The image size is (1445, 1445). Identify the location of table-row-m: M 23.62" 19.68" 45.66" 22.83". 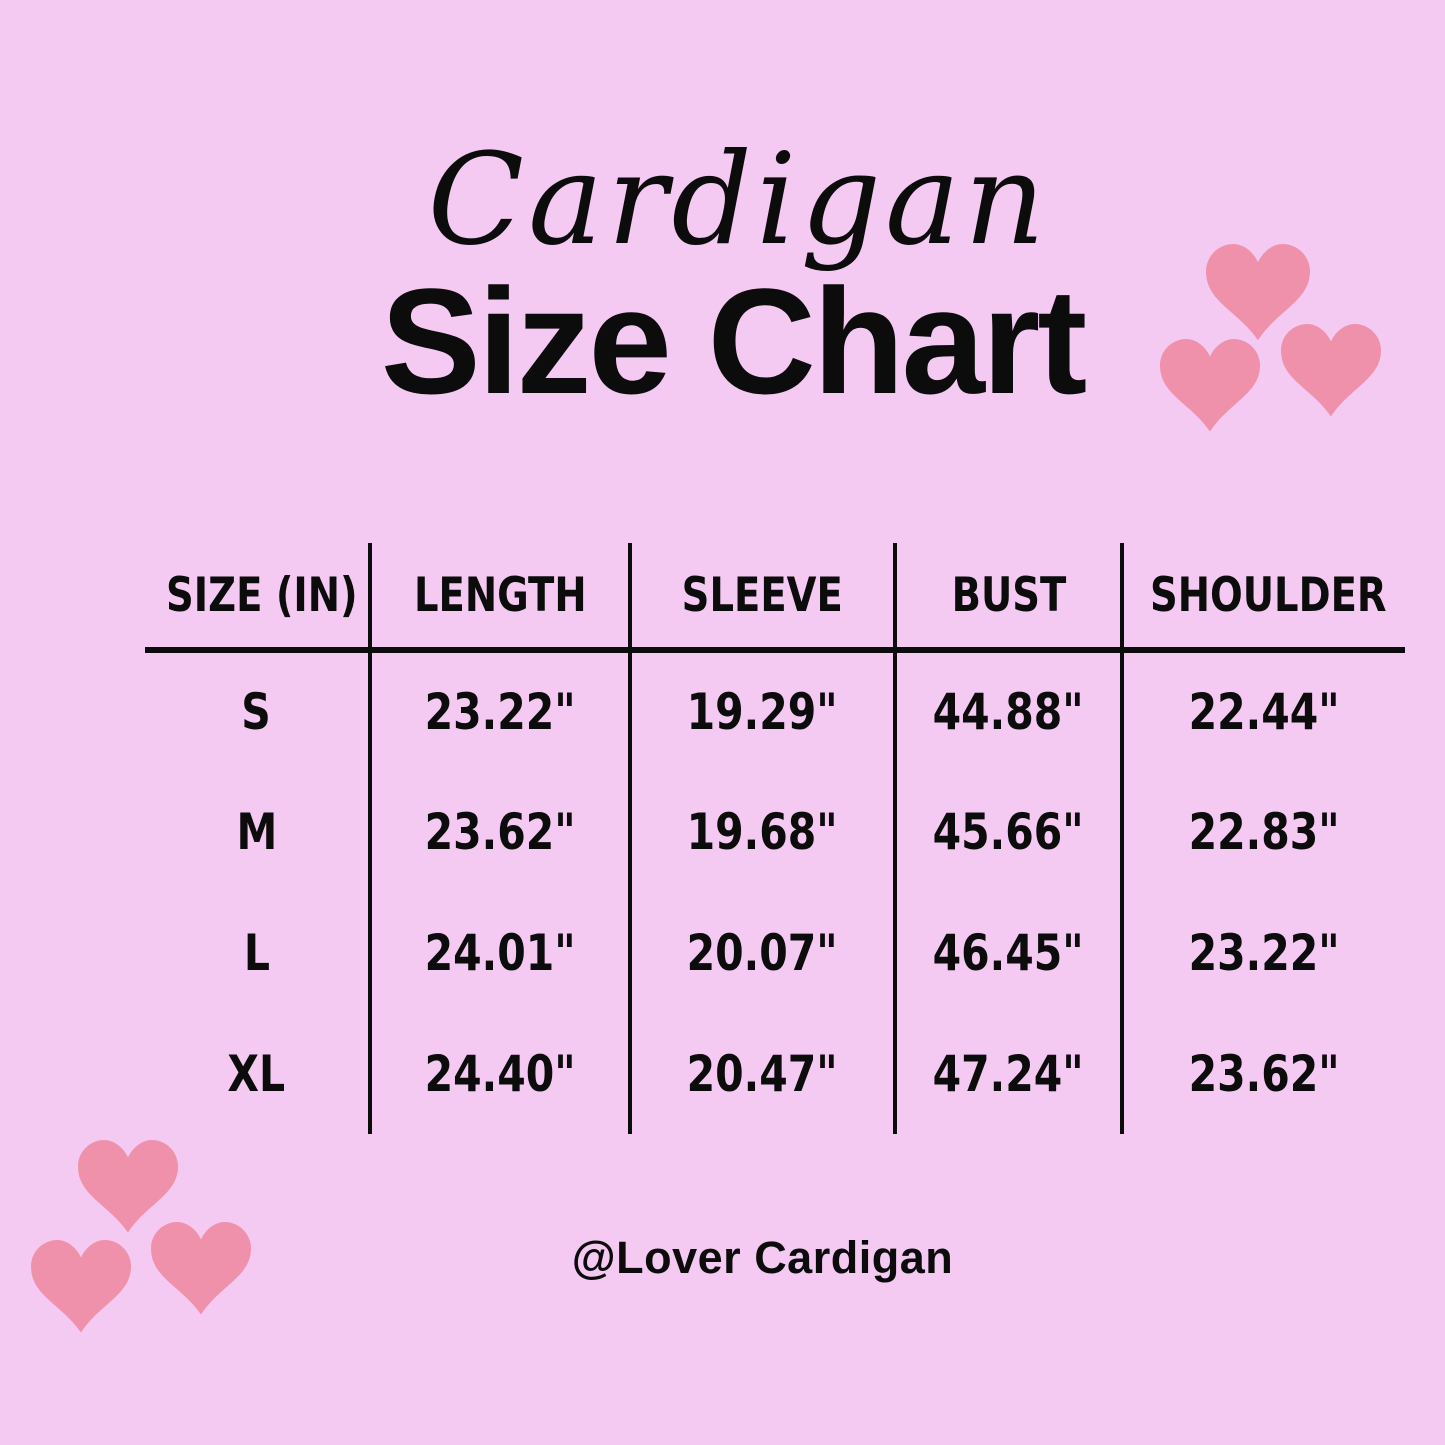
(775, 831).